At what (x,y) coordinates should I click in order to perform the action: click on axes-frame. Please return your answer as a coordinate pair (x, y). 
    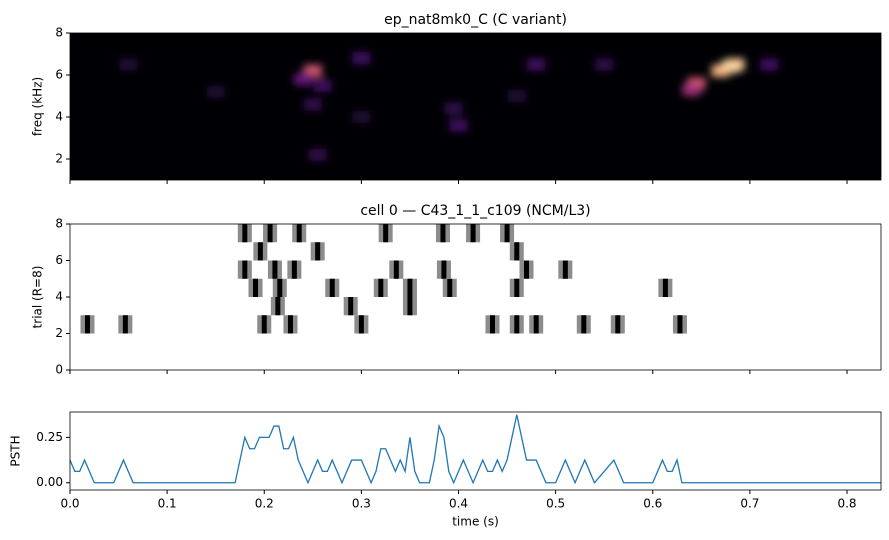
    Looking at the image, I should click on (475, 451).